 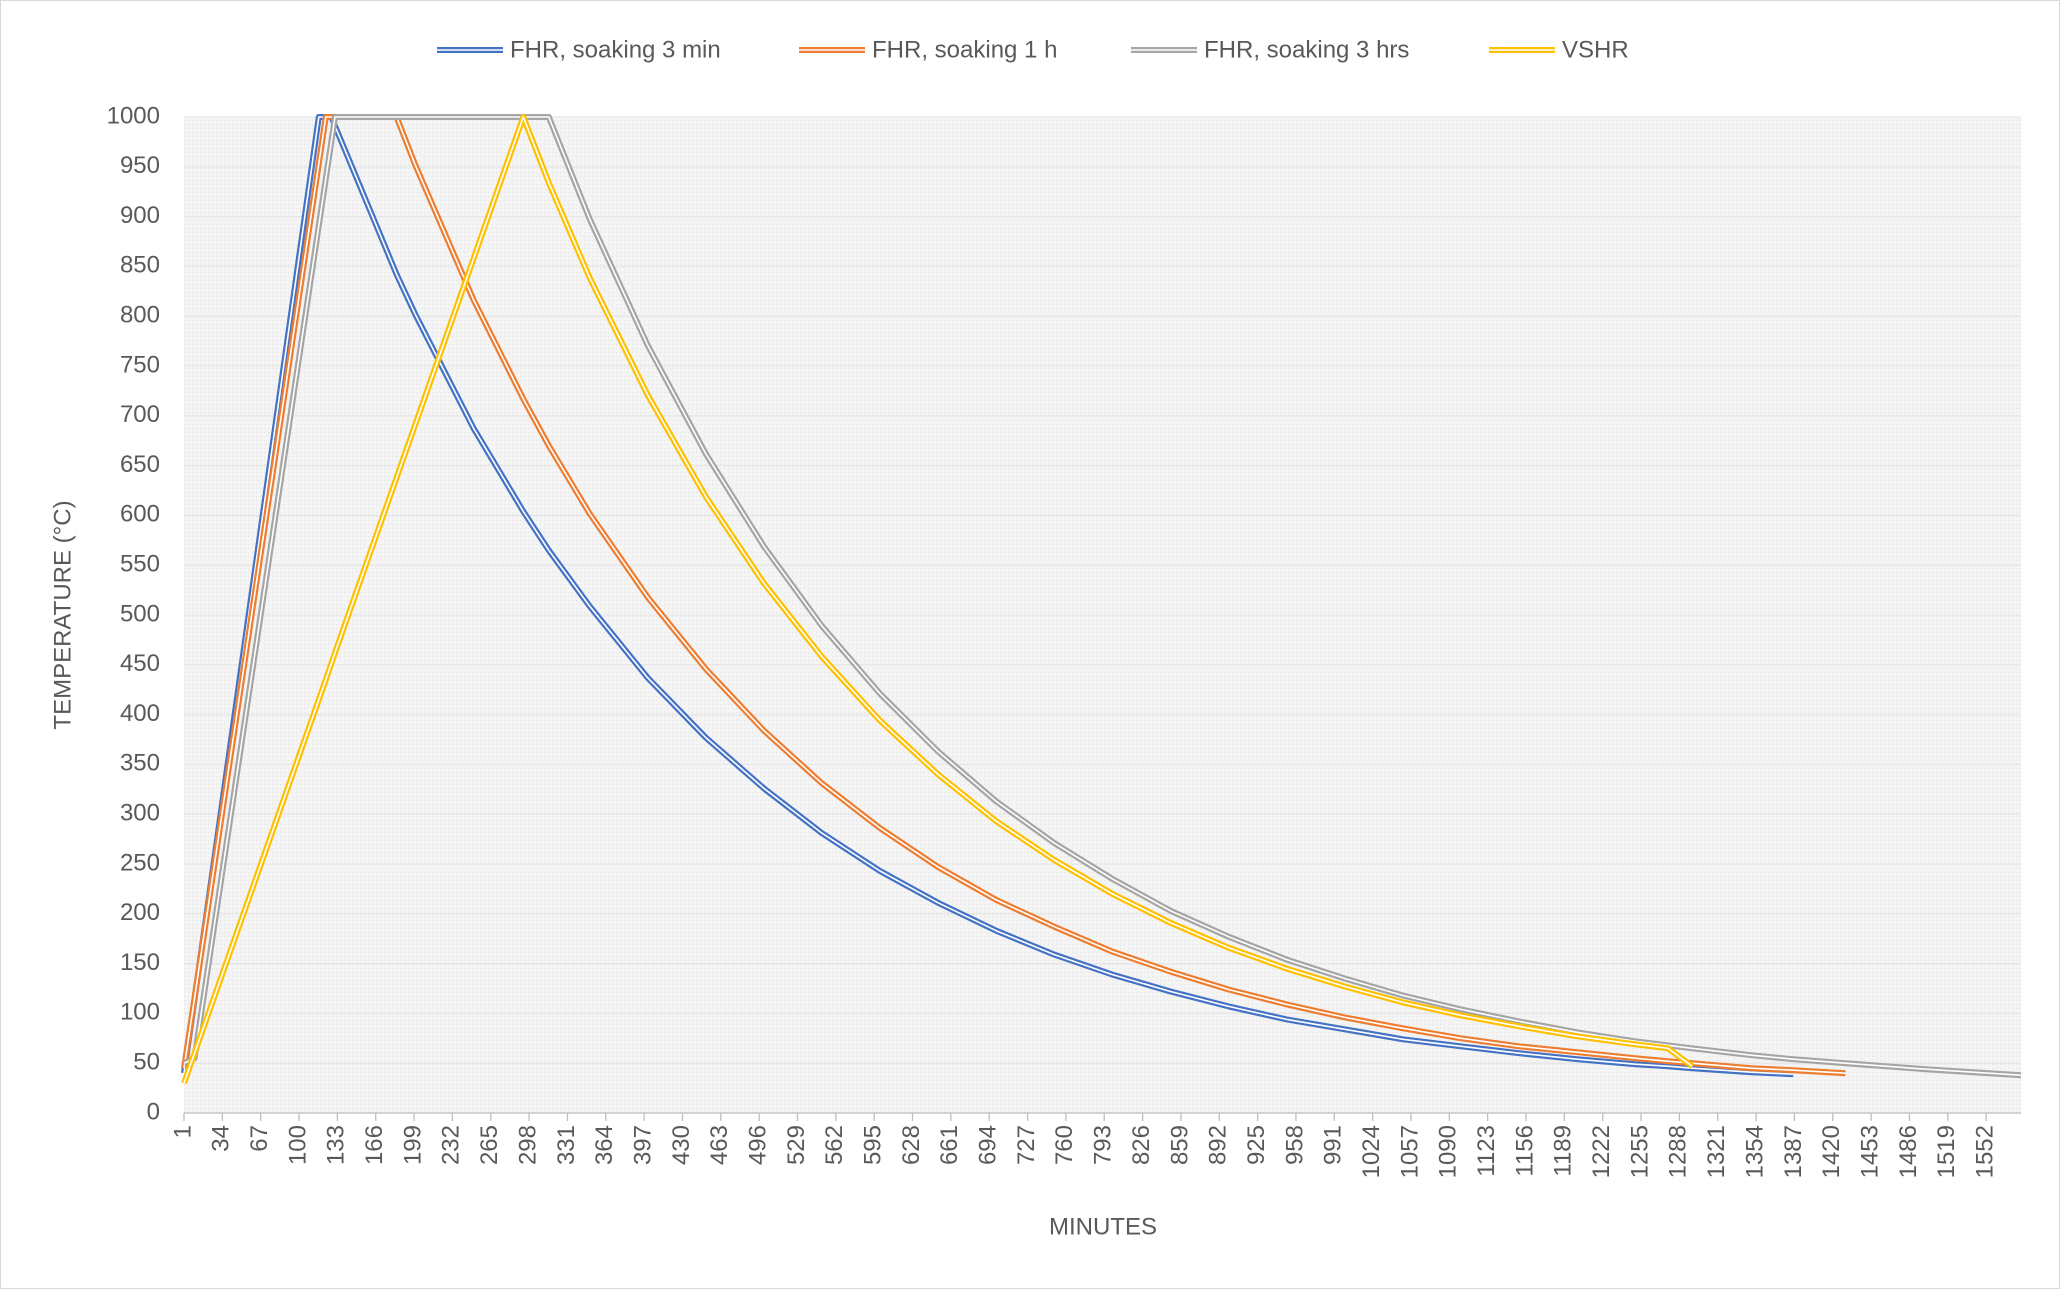 I want to click on x-tick-label: 1552, so click(x=1984, y=1151).